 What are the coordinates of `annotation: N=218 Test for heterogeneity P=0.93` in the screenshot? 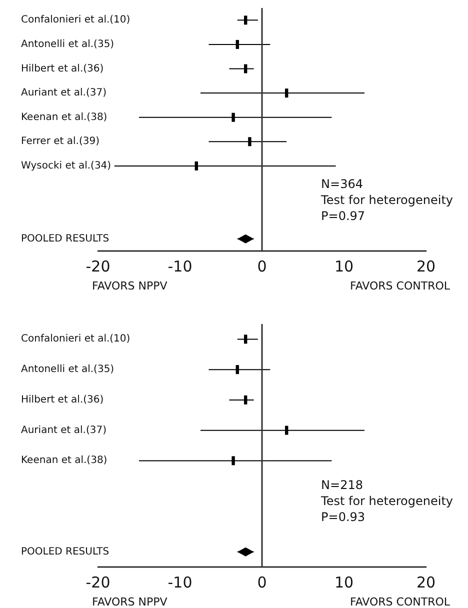 It's located at (387, 501).